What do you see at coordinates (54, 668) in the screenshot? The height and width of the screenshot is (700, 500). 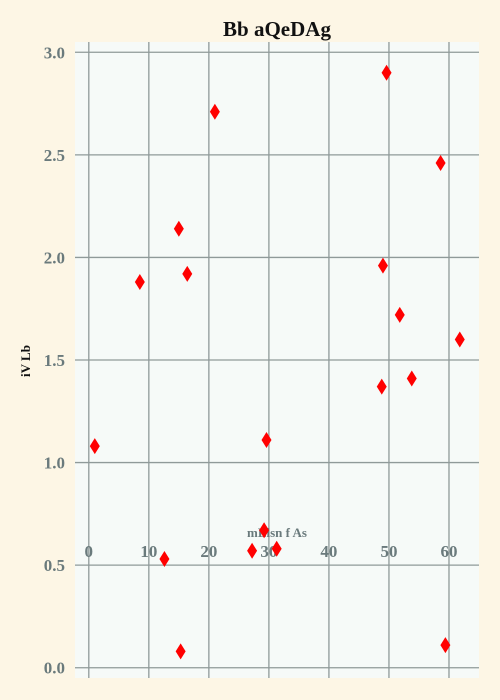 I see `y-tick-label: 0.0` at bounding box center [54, 668].